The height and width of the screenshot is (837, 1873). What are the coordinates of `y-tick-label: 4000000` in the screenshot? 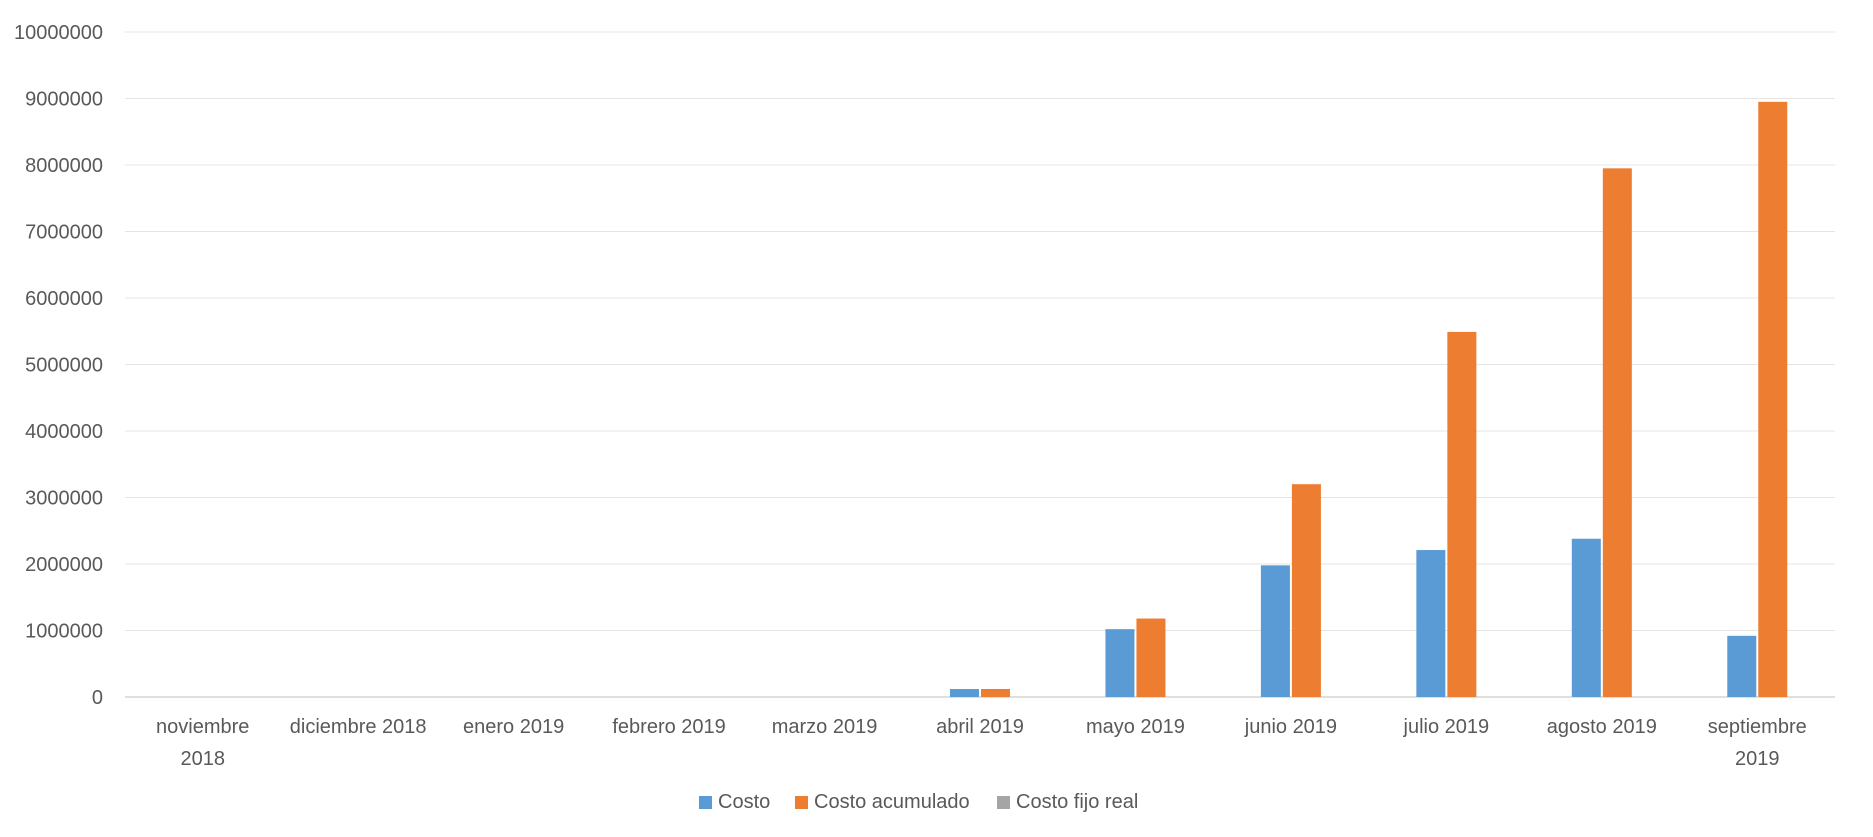 It's located at (64, 432).